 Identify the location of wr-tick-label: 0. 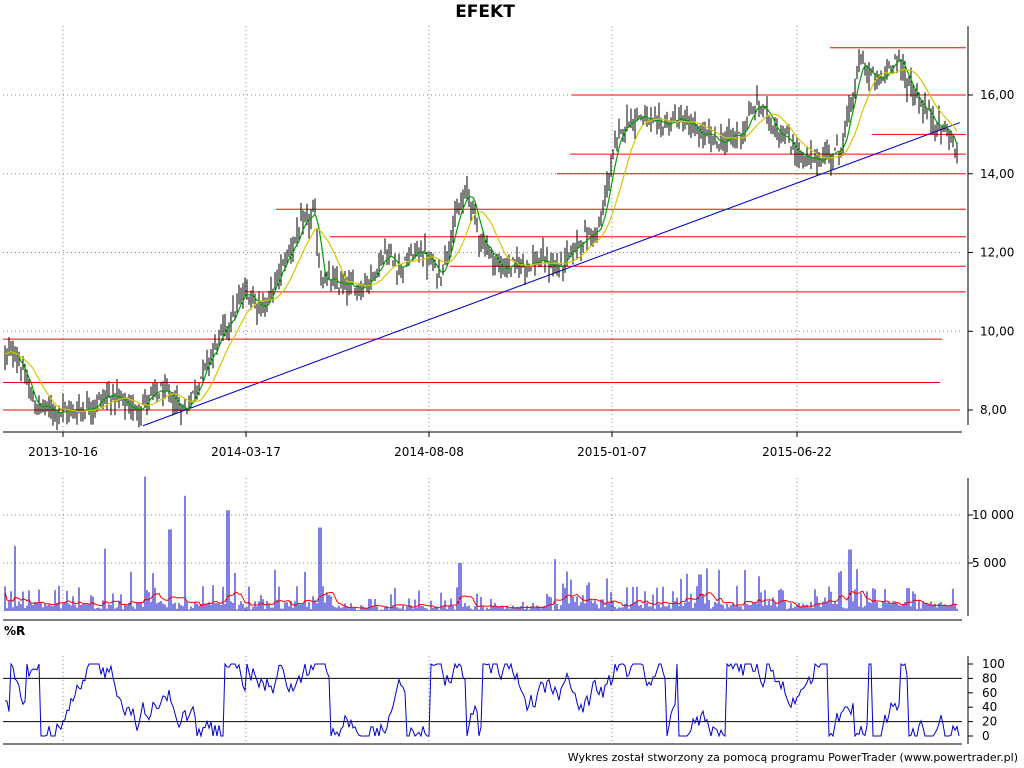
(986, 736).